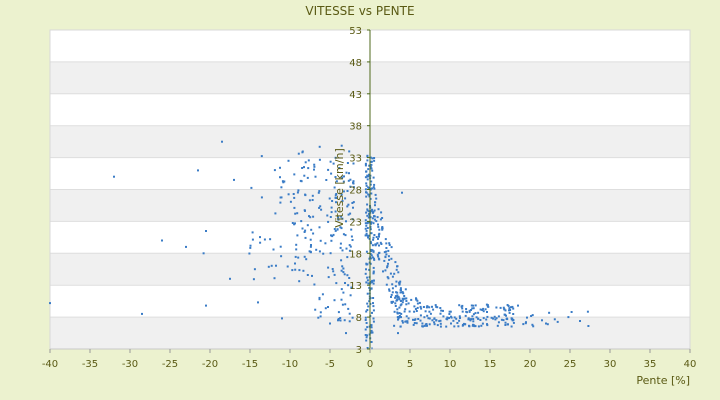 The width and height of the screenshot is (720, 400). What do you see at coordinates (330, 364) in the screenshot?
I see `x-tick-label: -5` at bounding box center [330, 364].